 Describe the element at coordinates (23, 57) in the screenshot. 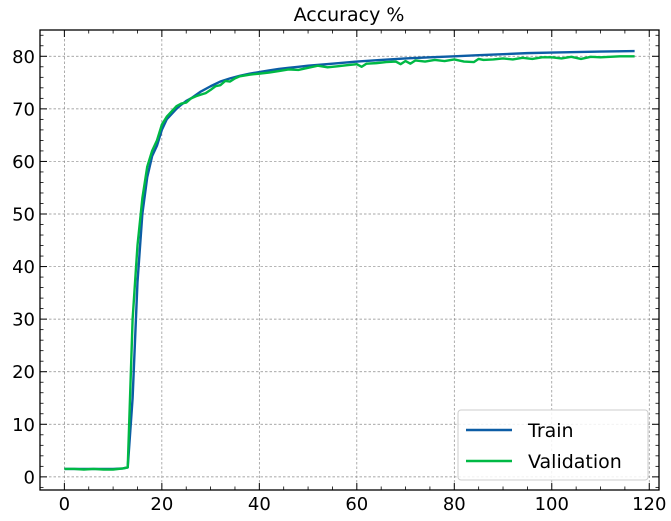

I see `y-tick-label: 80` at that location.